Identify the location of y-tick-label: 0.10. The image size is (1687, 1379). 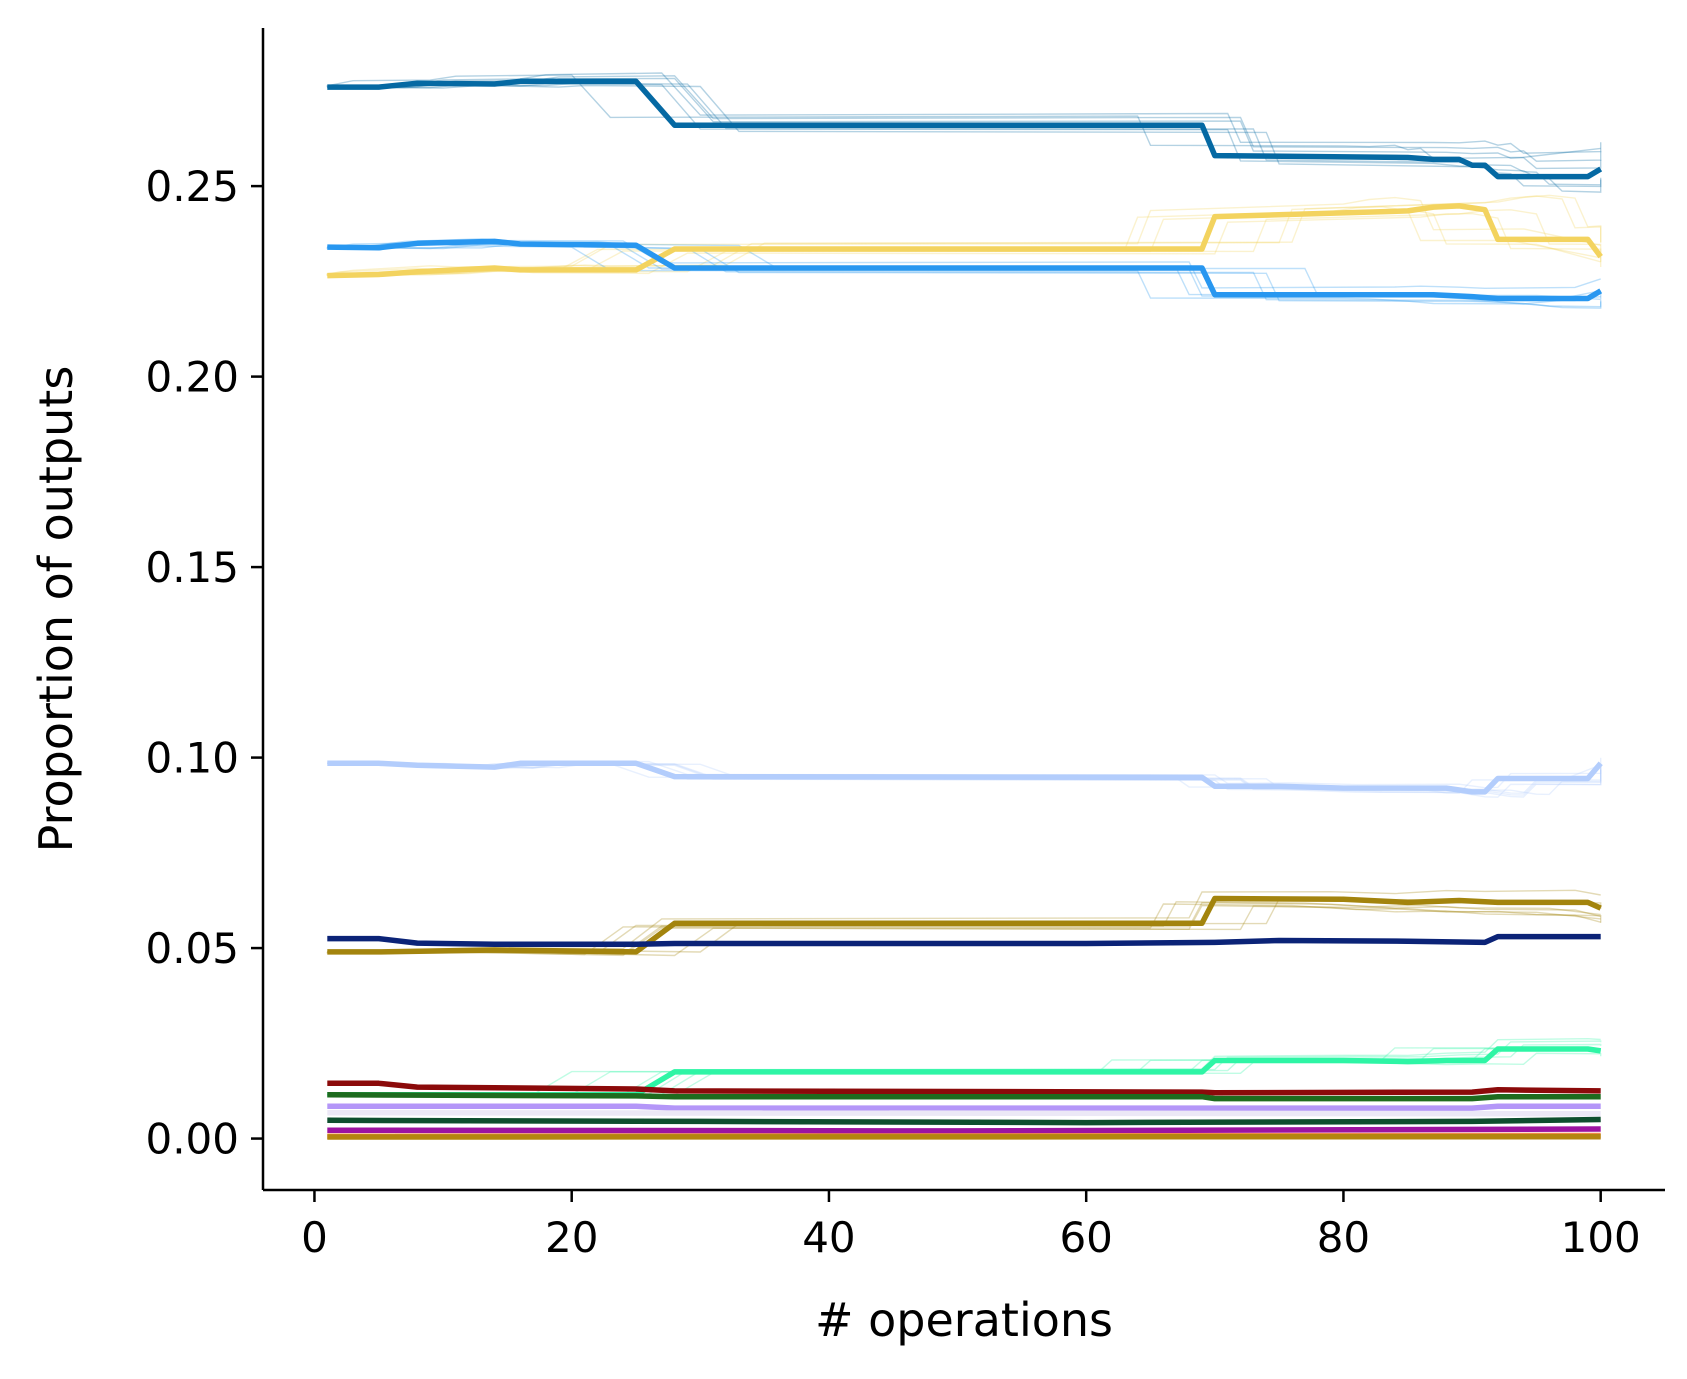
(192, 758).